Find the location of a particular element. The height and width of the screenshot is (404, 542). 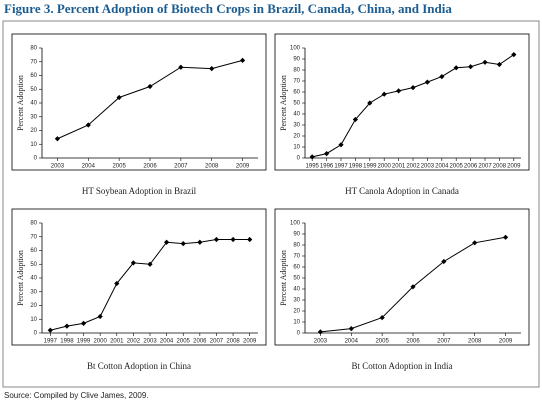

x-tick-label: 1998 is located at coordinates (67, 342).